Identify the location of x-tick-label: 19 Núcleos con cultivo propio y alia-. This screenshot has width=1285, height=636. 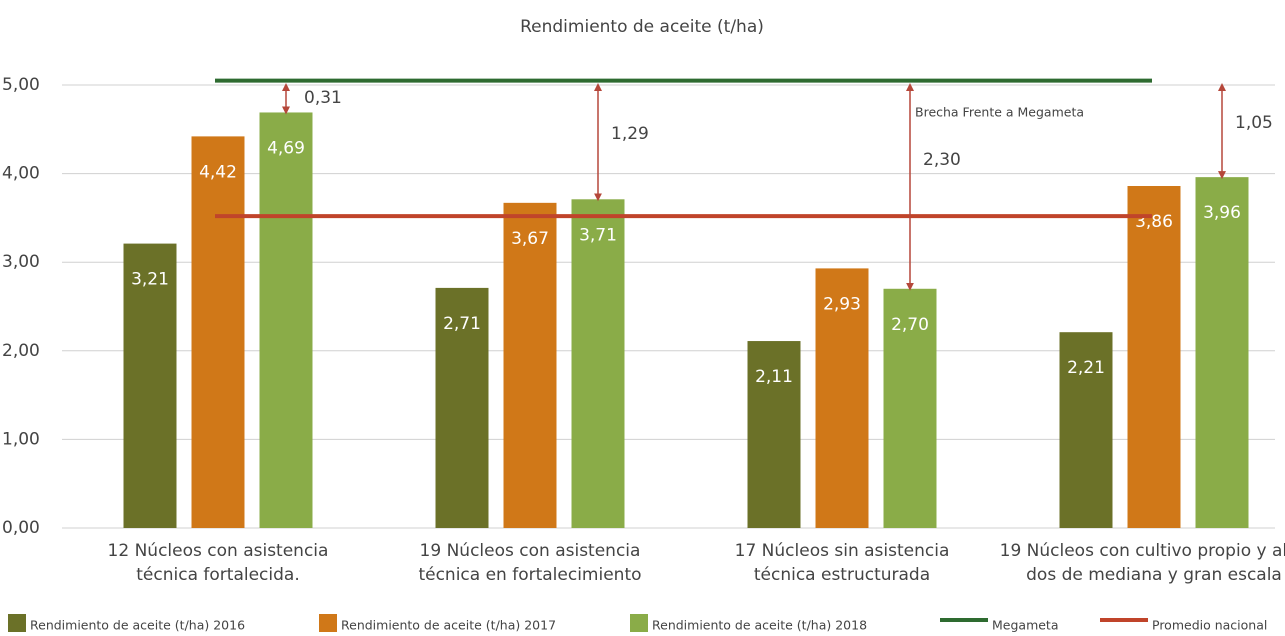
(1142, 551).